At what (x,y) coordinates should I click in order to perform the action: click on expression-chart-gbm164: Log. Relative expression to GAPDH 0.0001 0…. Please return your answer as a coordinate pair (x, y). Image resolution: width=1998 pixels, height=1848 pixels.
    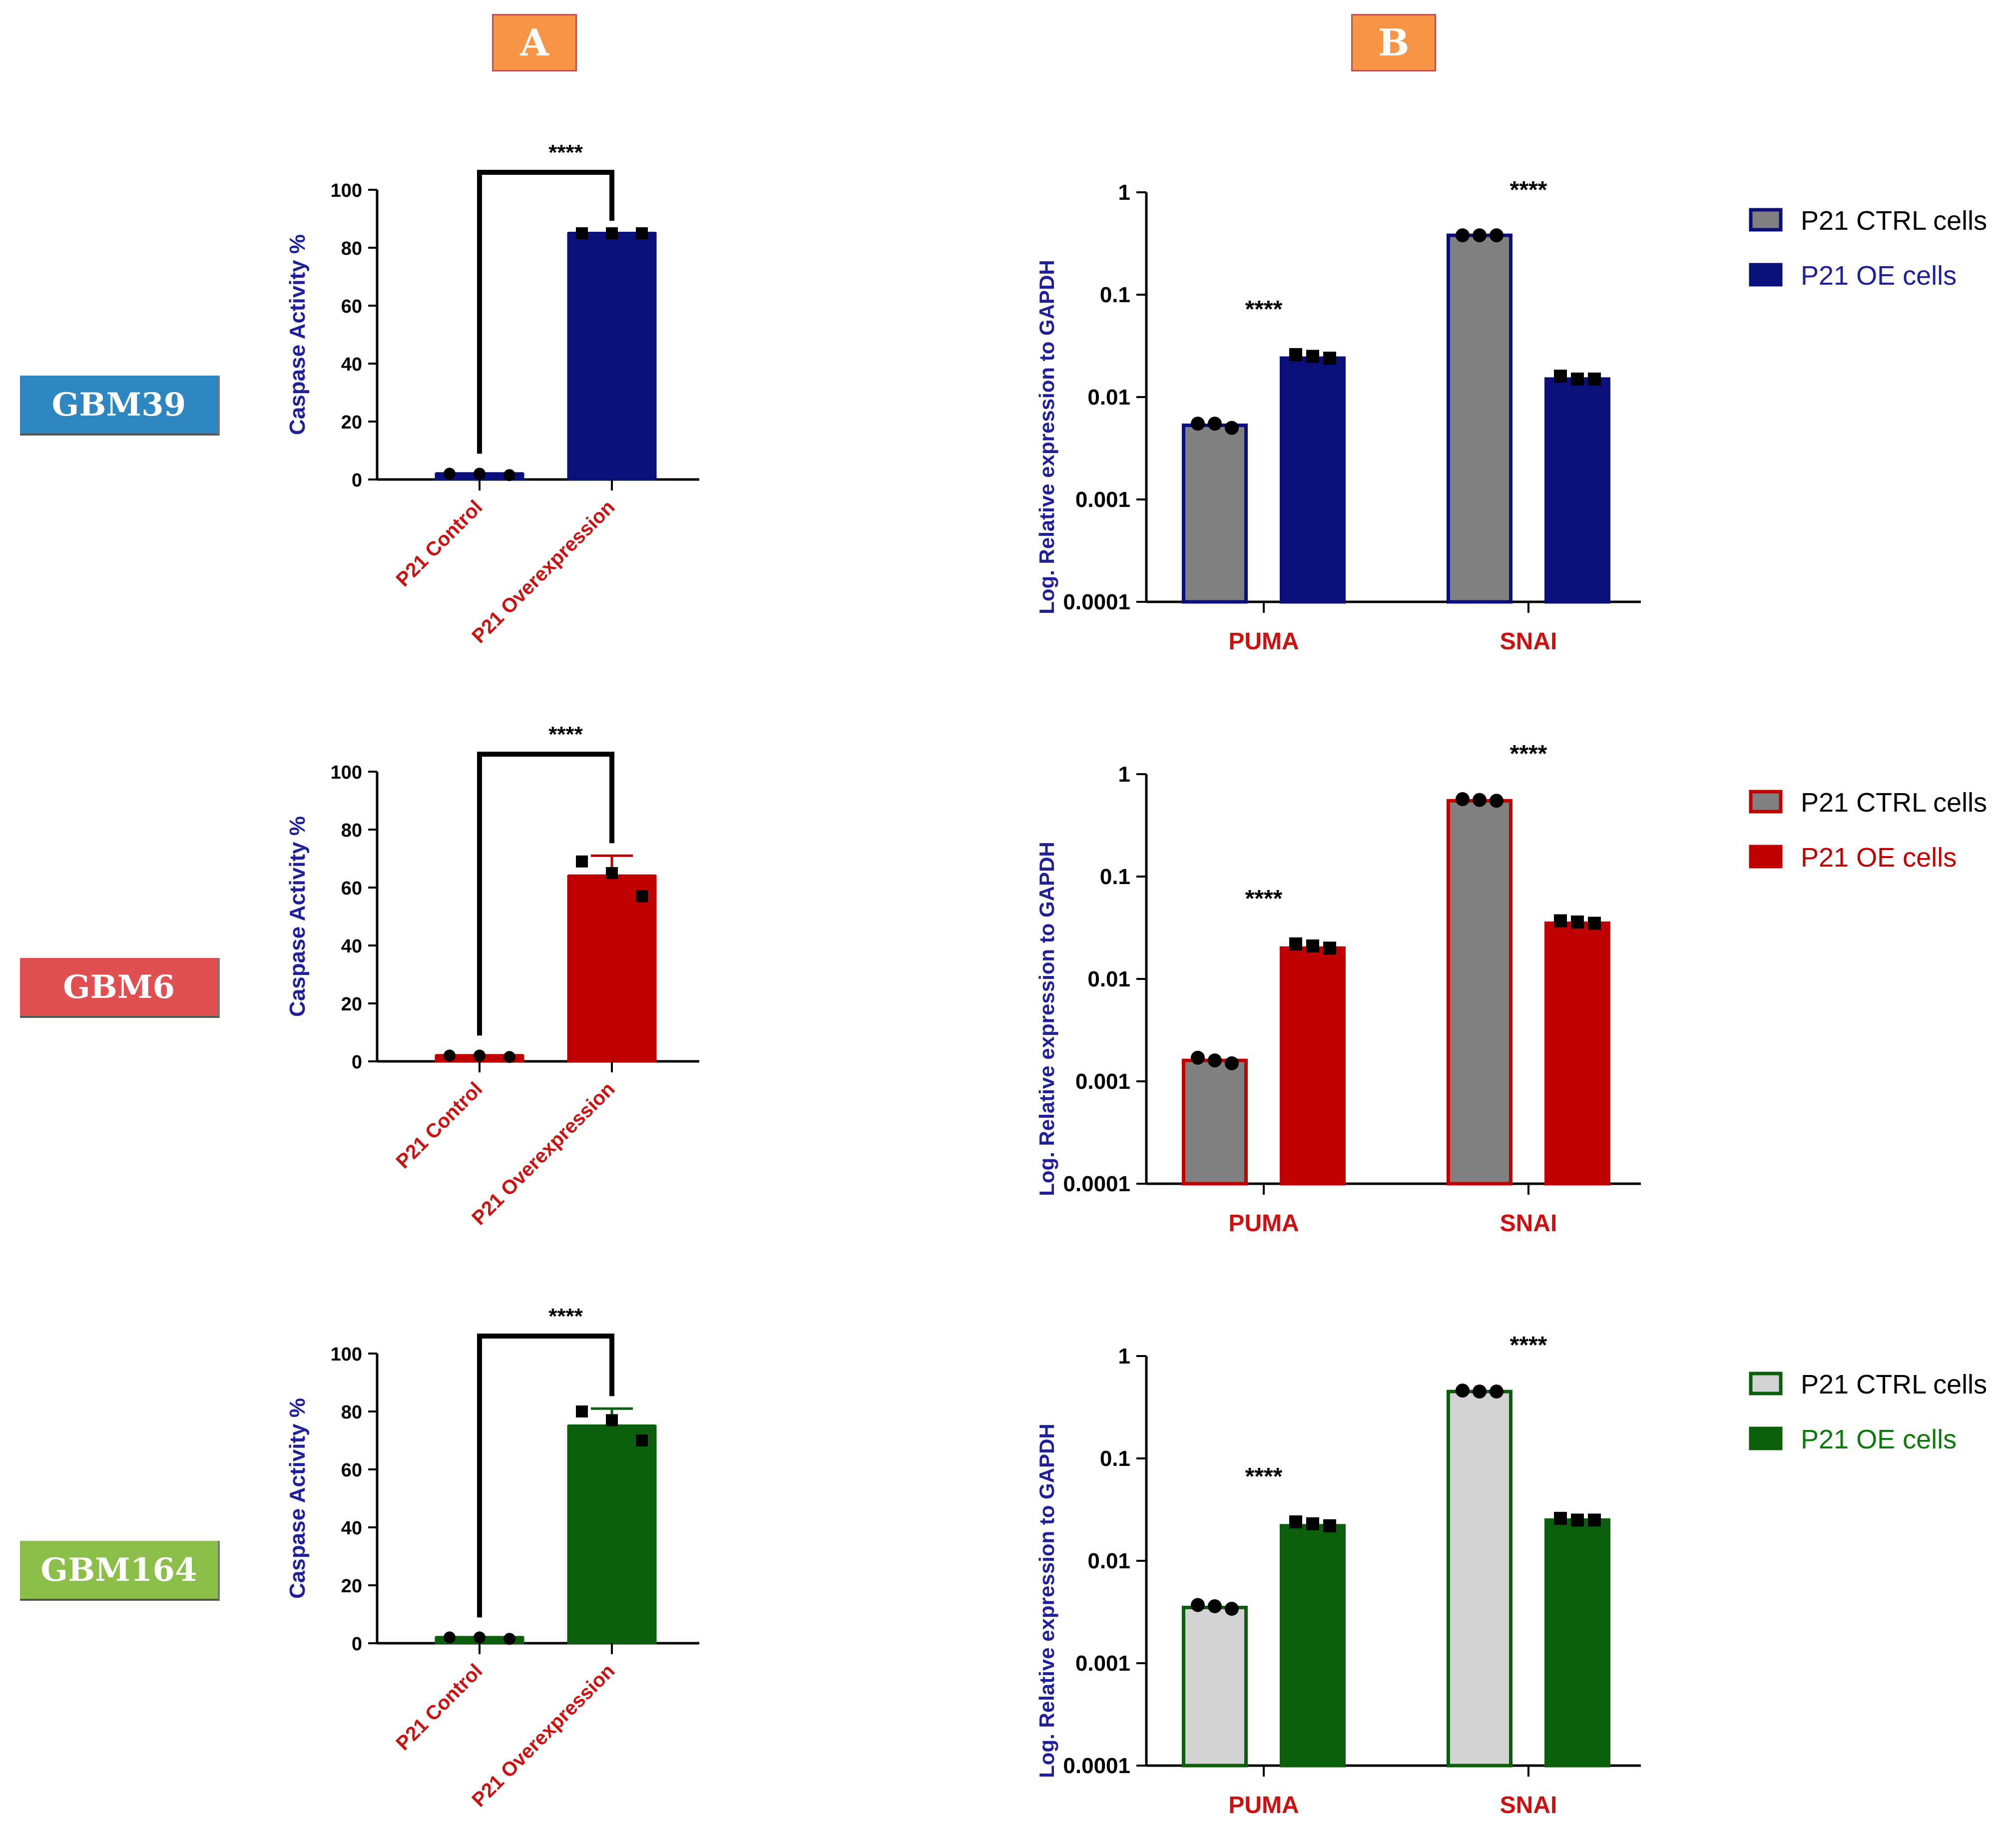
    Looking at the image, I should click on (1511, 1575).